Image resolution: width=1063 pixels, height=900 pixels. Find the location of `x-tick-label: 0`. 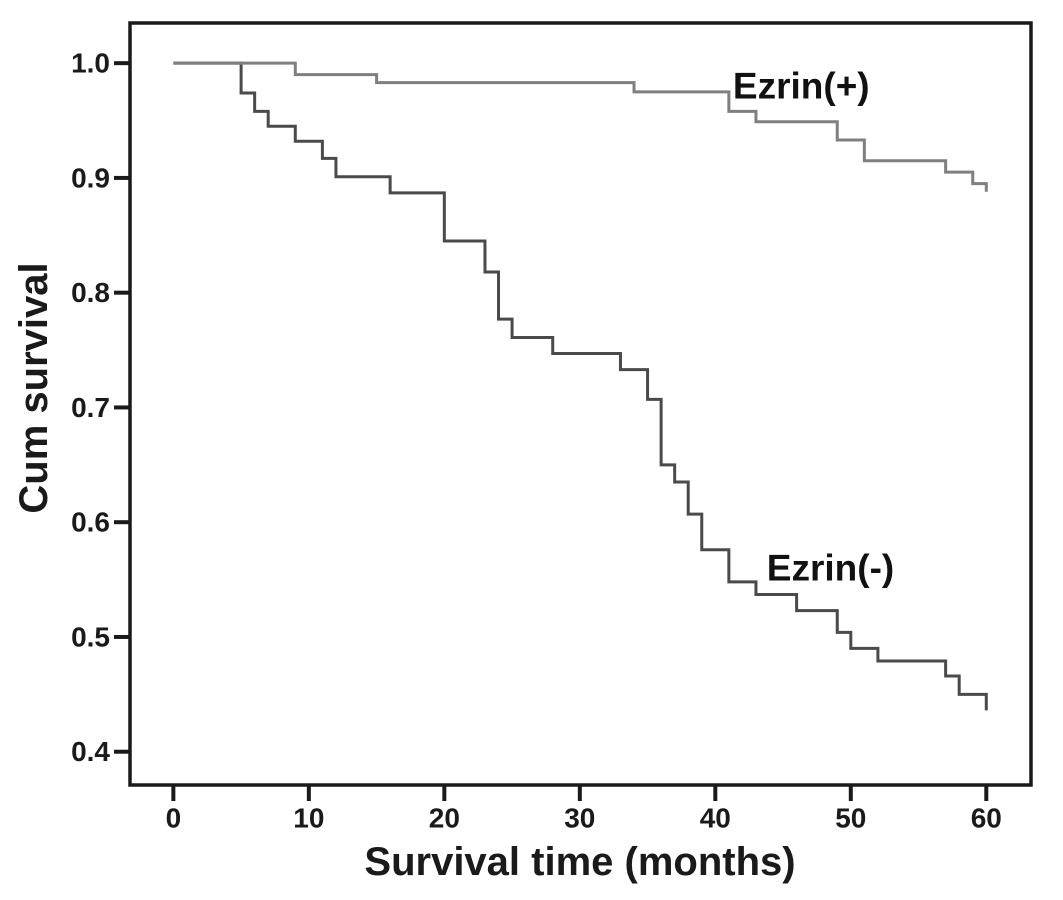

x-tick-label: 0 is located at coordinates (174, 818).